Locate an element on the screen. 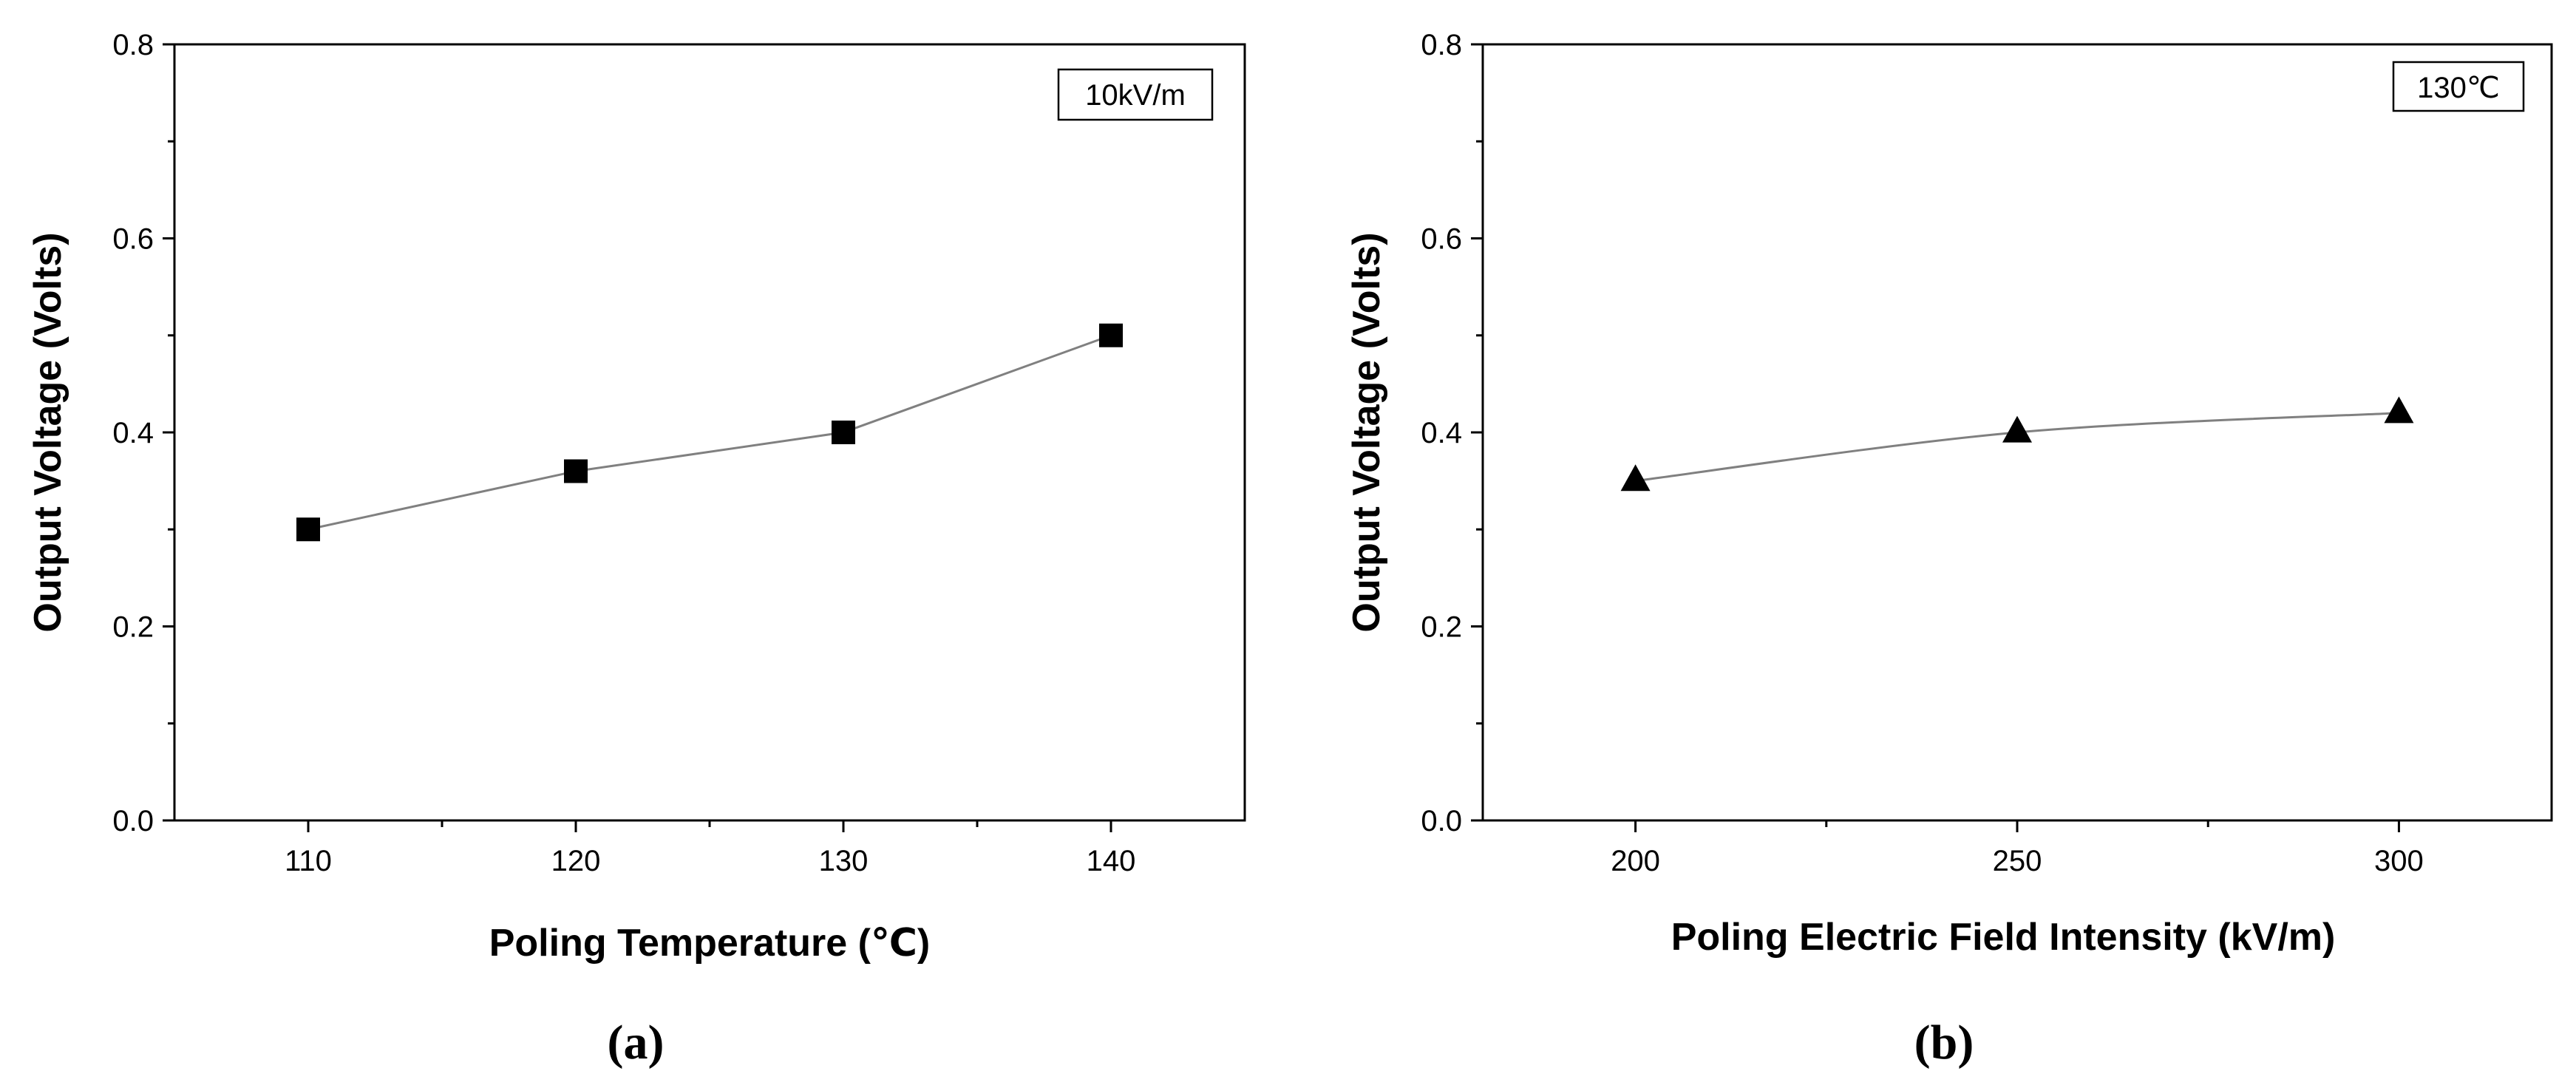 The height and width of the screenshot is (1088, 2576). legend-box-a: 10kV/m is located at coordinates (1135, 94).